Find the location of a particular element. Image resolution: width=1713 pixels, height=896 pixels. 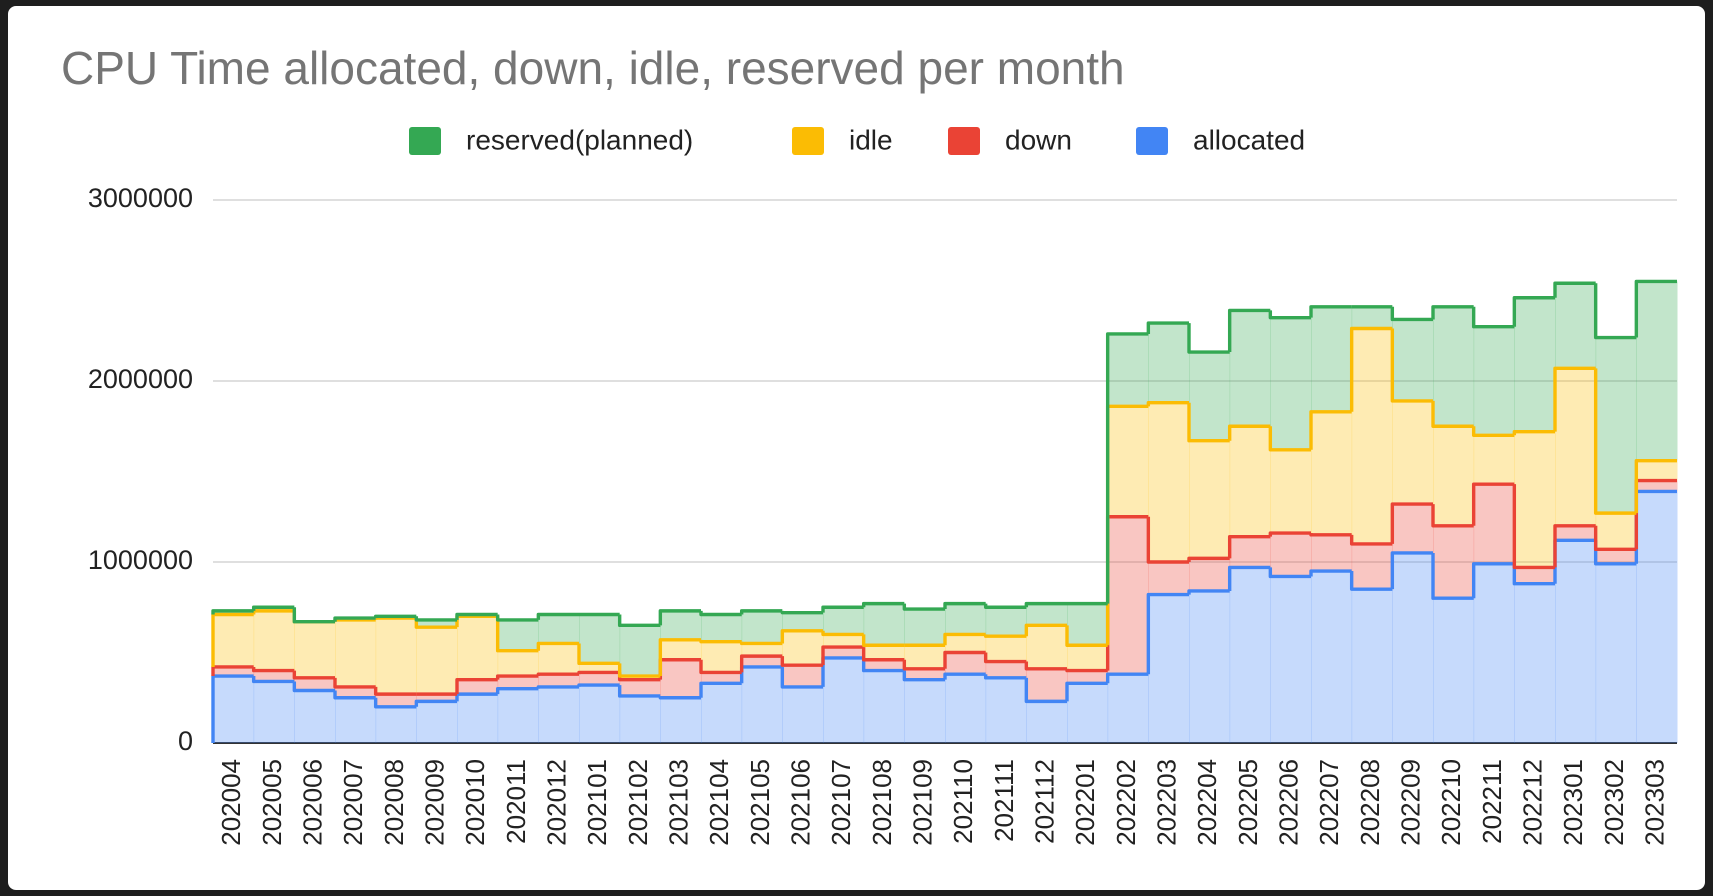

x-tick-label: 202102 is located at coordinates (638, 802).